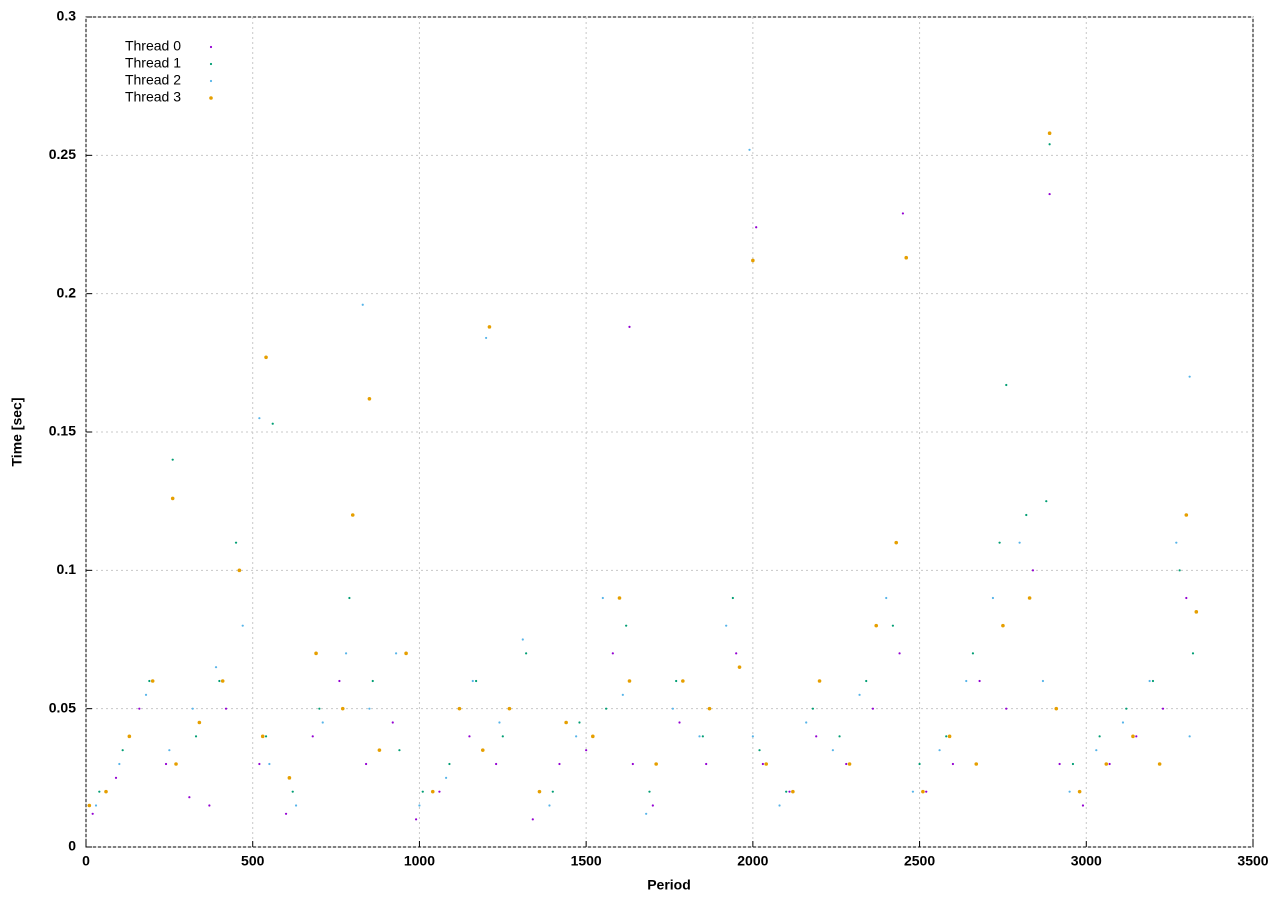 Image resolution: width=1280 pixels, height=901 pixels. Describe the element at coordinates (419, 861) in the screenshot. I see `x-tick-label: 1000` at that location.